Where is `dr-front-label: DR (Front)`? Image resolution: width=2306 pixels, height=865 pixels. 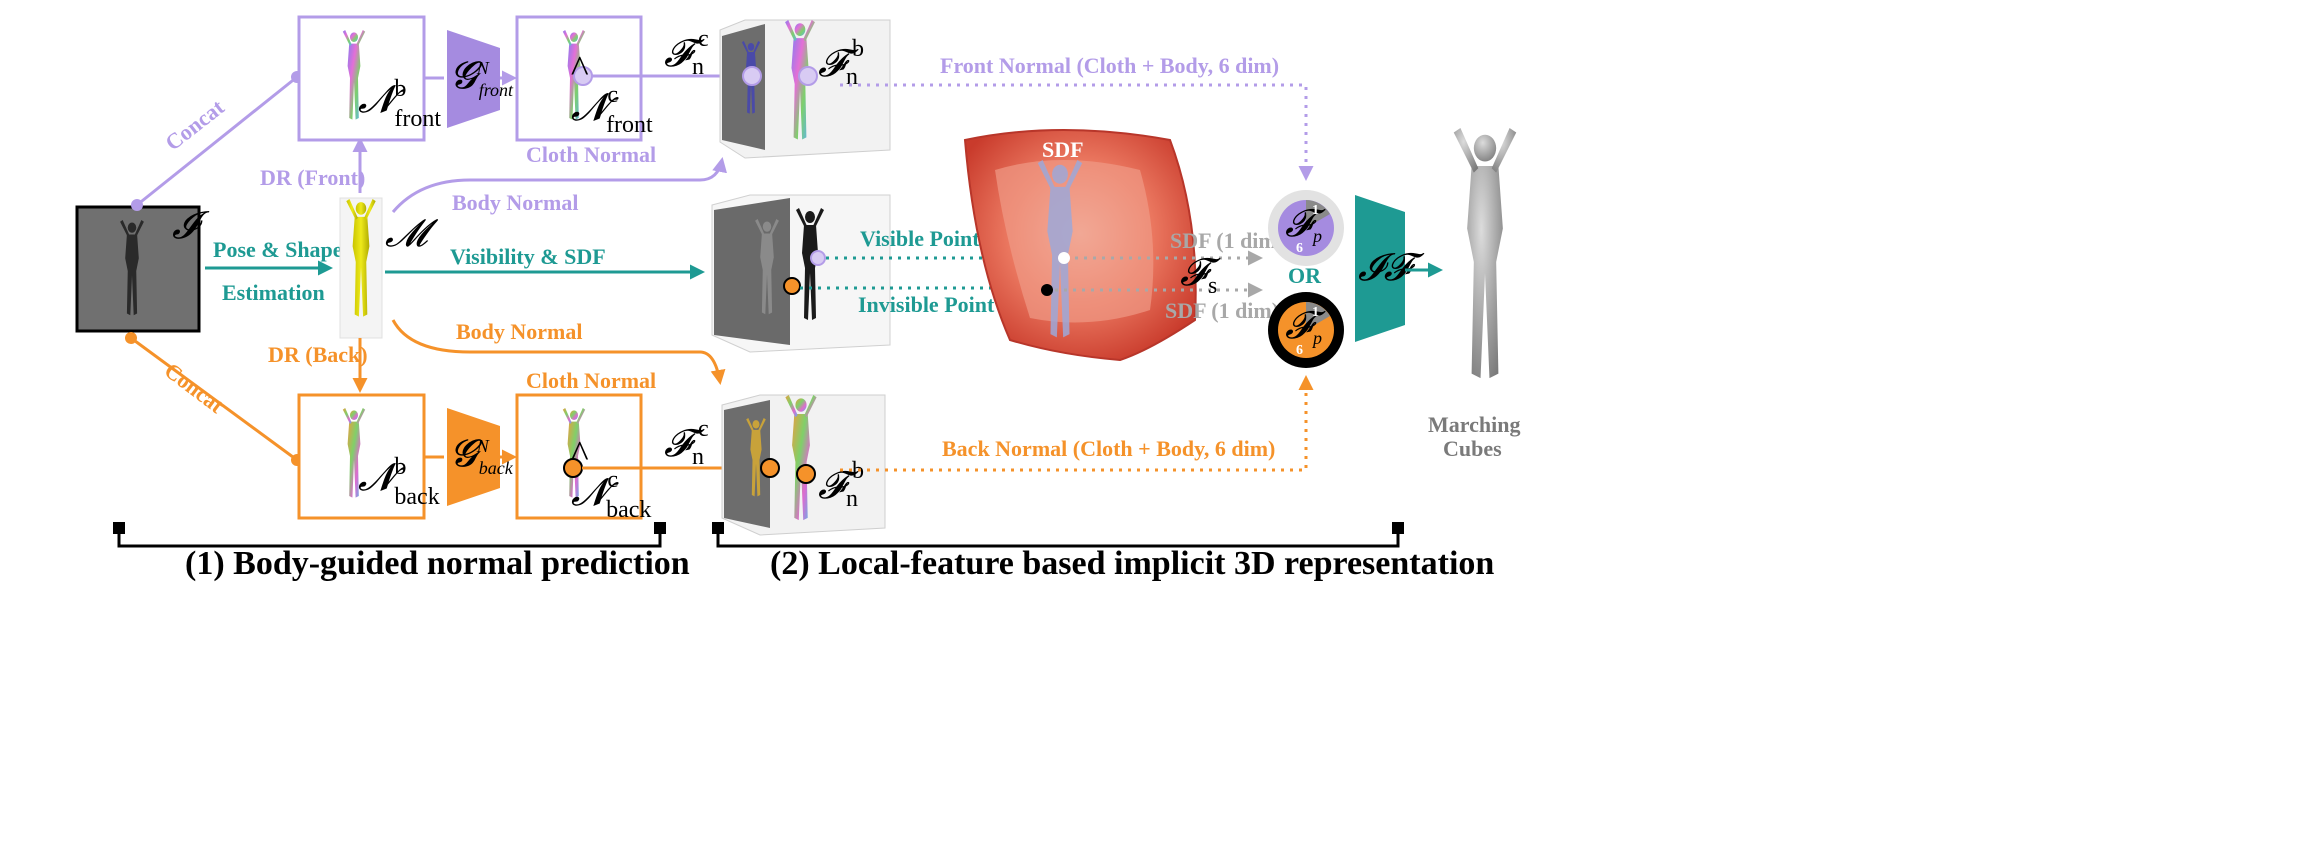
dr-front-label: DR (Front) is located at coordinates (312, 177).